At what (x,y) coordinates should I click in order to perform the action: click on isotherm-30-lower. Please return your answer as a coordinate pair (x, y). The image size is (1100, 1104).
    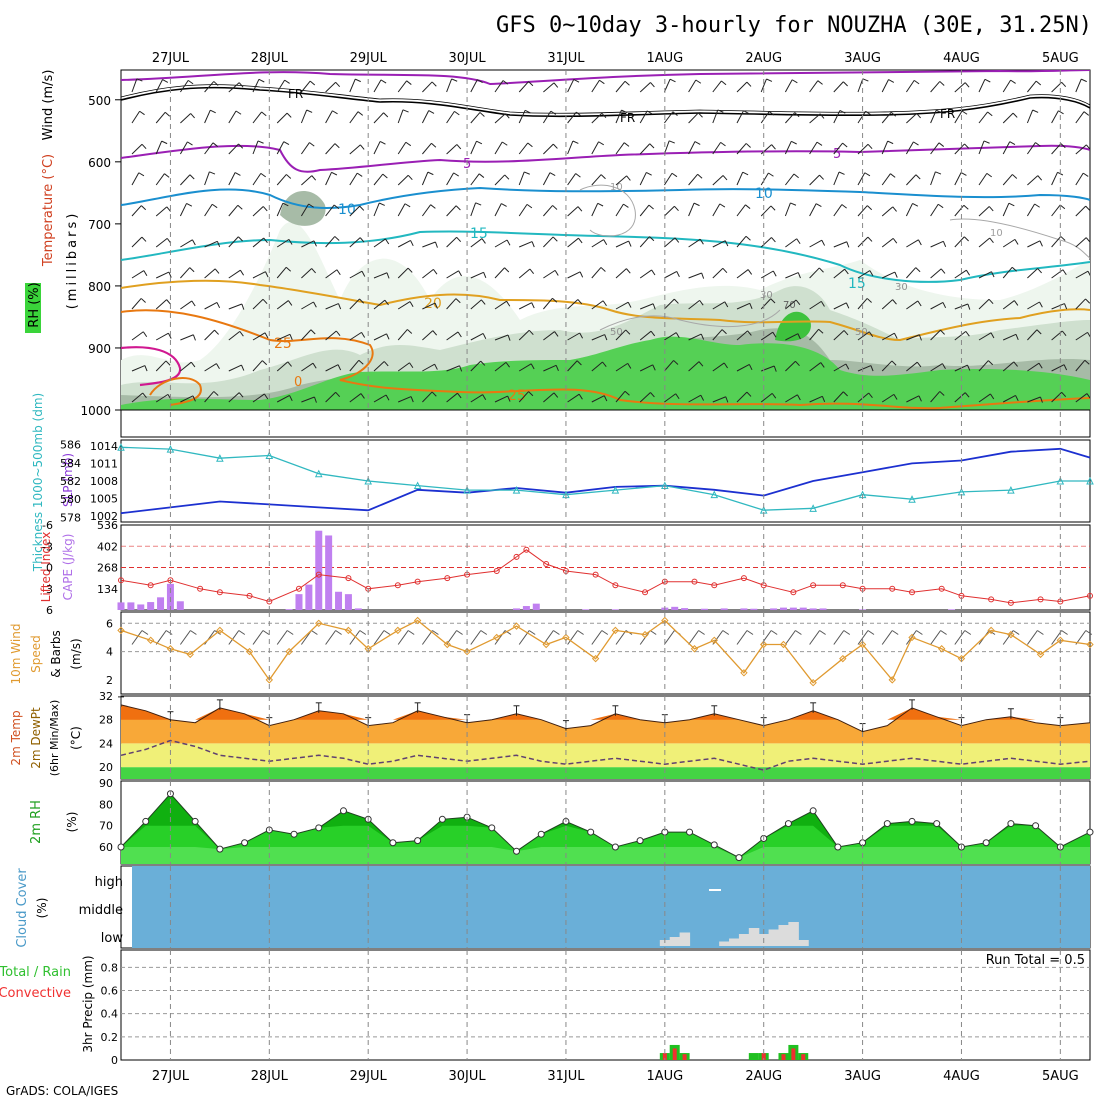
    Looking at the image, I should click on (175, 391).